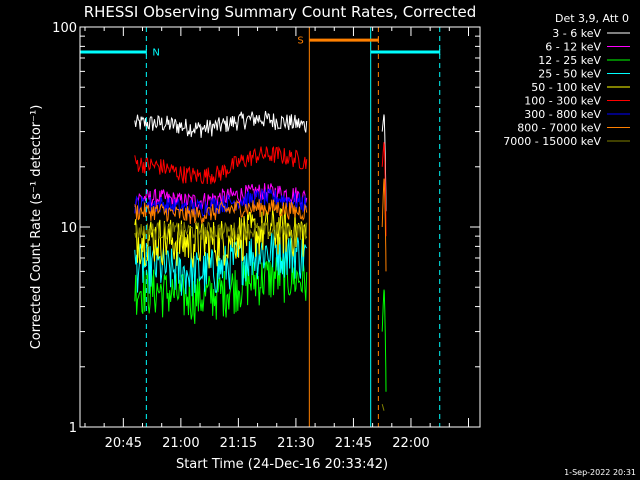  I want to click on legend-label-0: 3 - 6 keV, so click(576, 33).